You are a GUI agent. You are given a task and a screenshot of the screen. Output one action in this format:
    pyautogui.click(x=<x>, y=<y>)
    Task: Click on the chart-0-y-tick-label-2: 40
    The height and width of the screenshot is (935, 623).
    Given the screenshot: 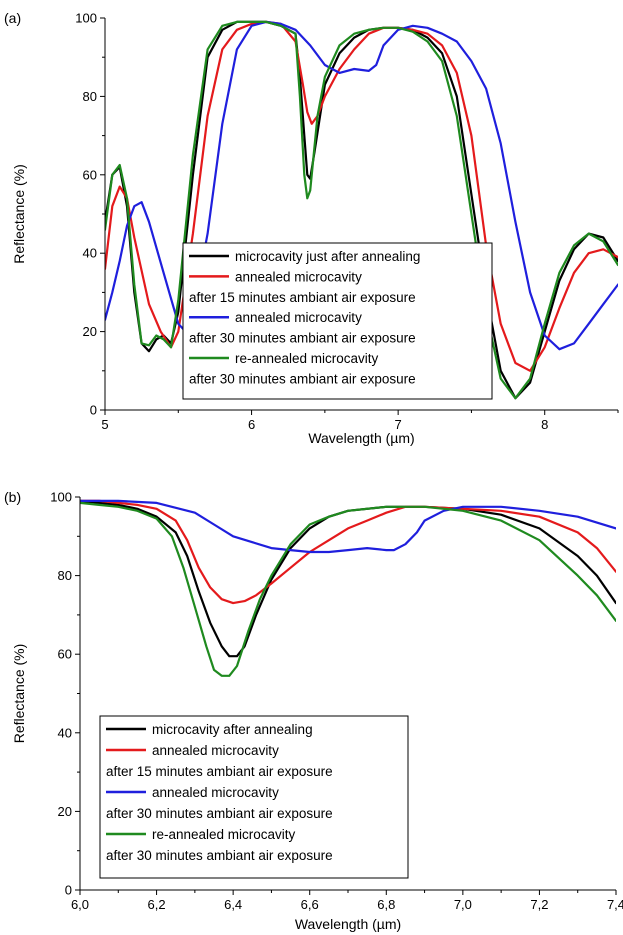 What is the action you would take?
    pyautogui.click(x=90, y=253)
    